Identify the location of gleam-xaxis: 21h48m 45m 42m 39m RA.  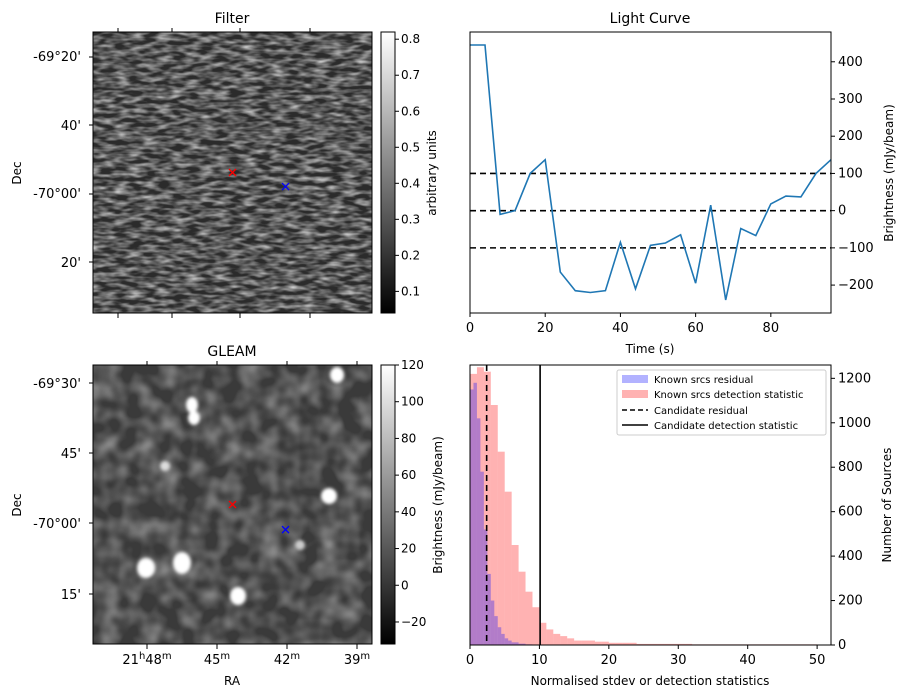
(246, 524).